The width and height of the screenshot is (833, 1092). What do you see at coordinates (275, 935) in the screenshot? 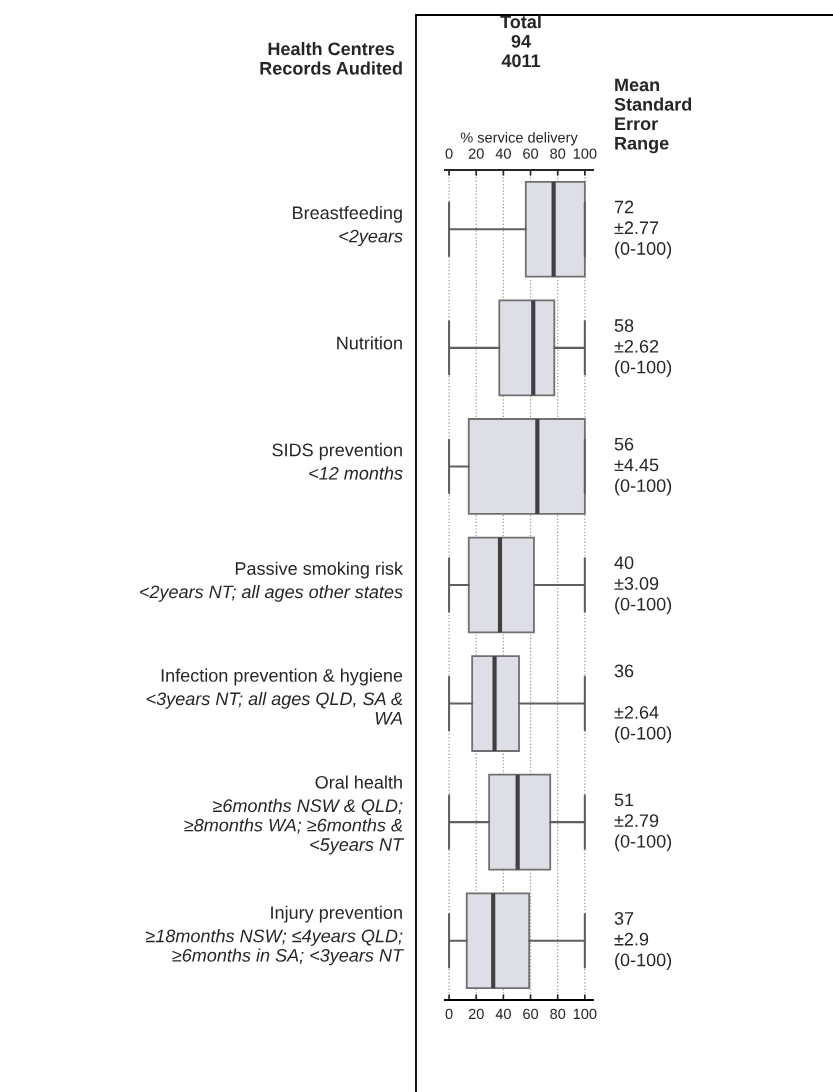
I see `y-tick-label: Injury prevention ≥18months NSW; ≤4years QLD; ≥6months in SA; <3years NT` at bounding box center [275, 935].